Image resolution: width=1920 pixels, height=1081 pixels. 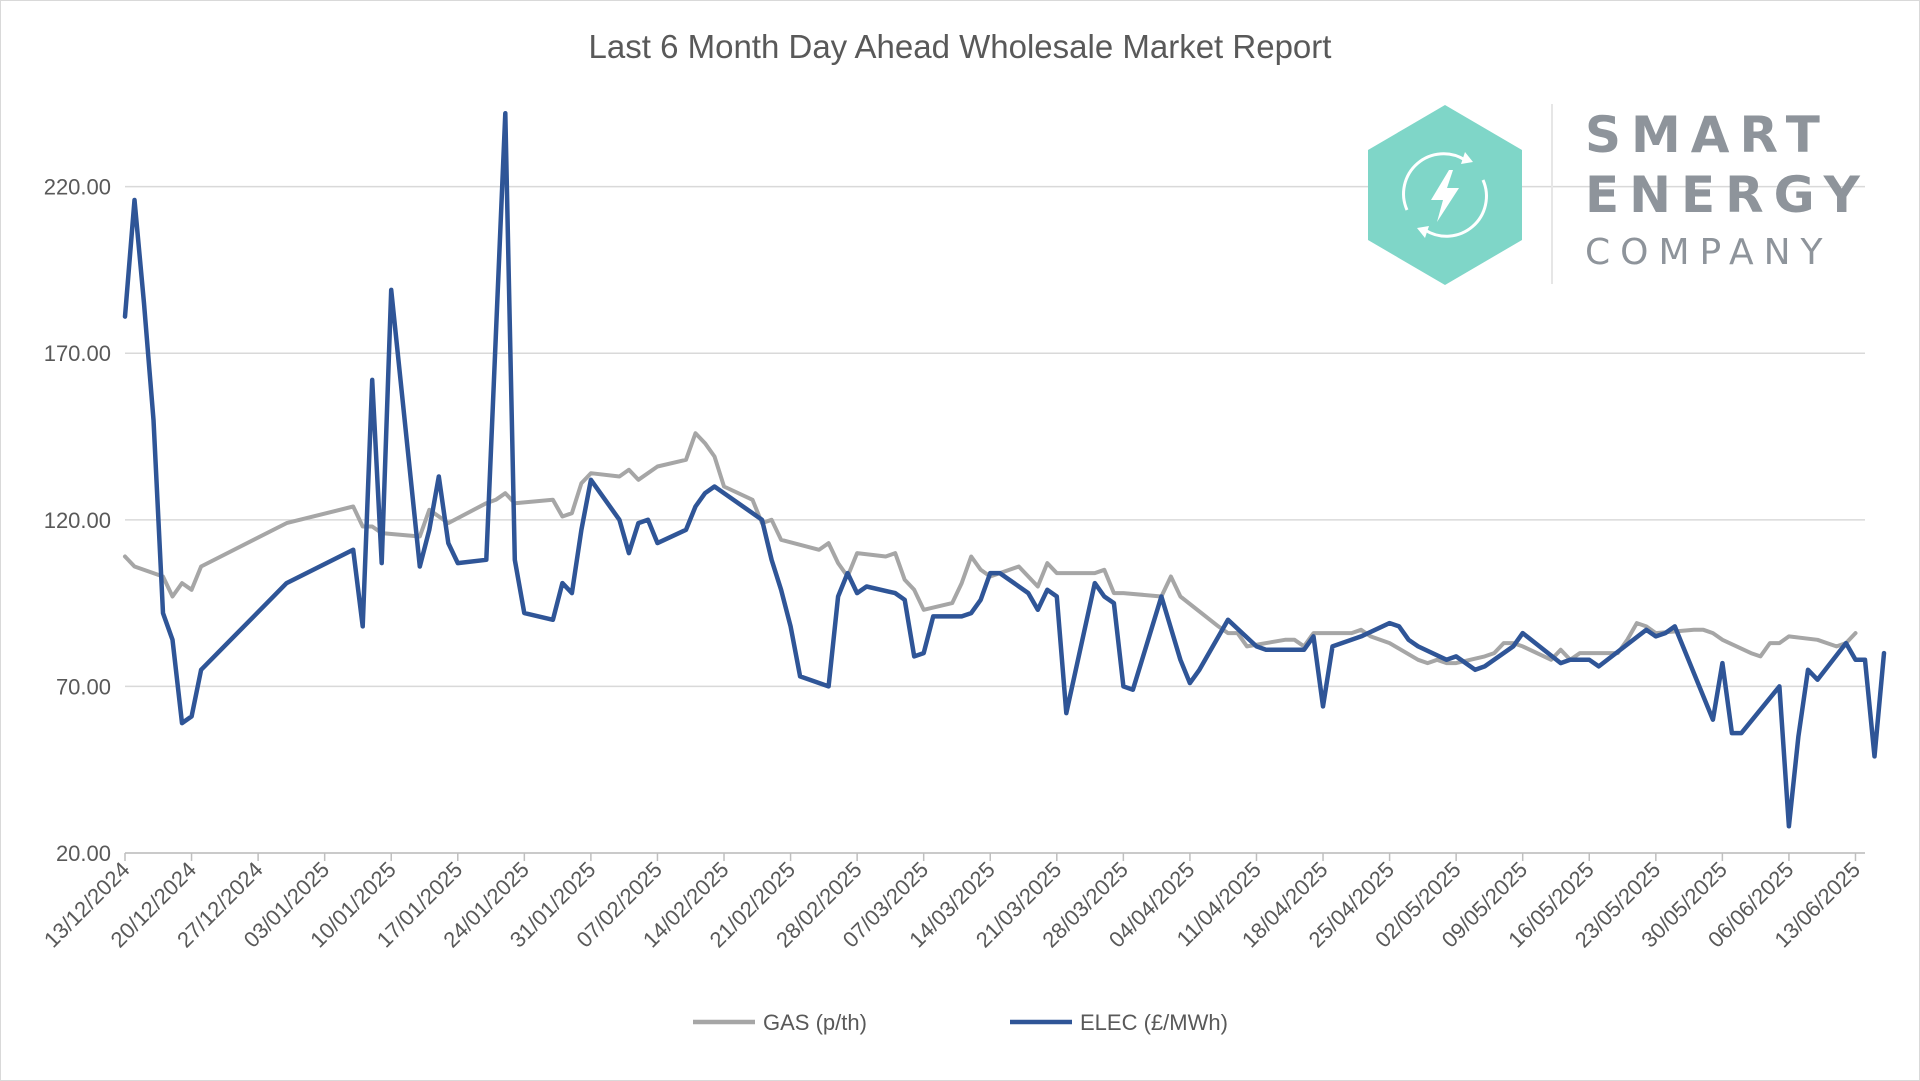 I want to click on logo-hexagon-icon, so click(x=1445, y=195).